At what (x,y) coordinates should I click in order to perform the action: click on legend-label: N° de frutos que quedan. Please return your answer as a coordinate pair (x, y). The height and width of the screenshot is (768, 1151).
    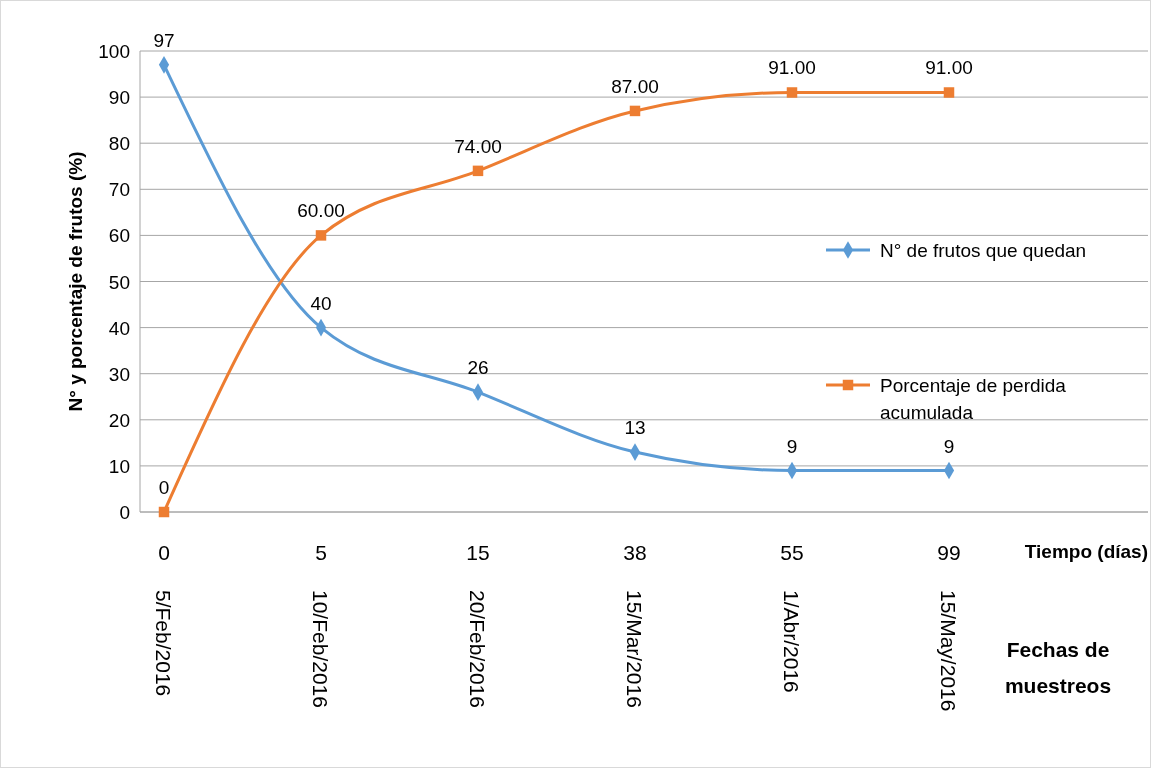
    Looking at the image, I should click on (983, 250).